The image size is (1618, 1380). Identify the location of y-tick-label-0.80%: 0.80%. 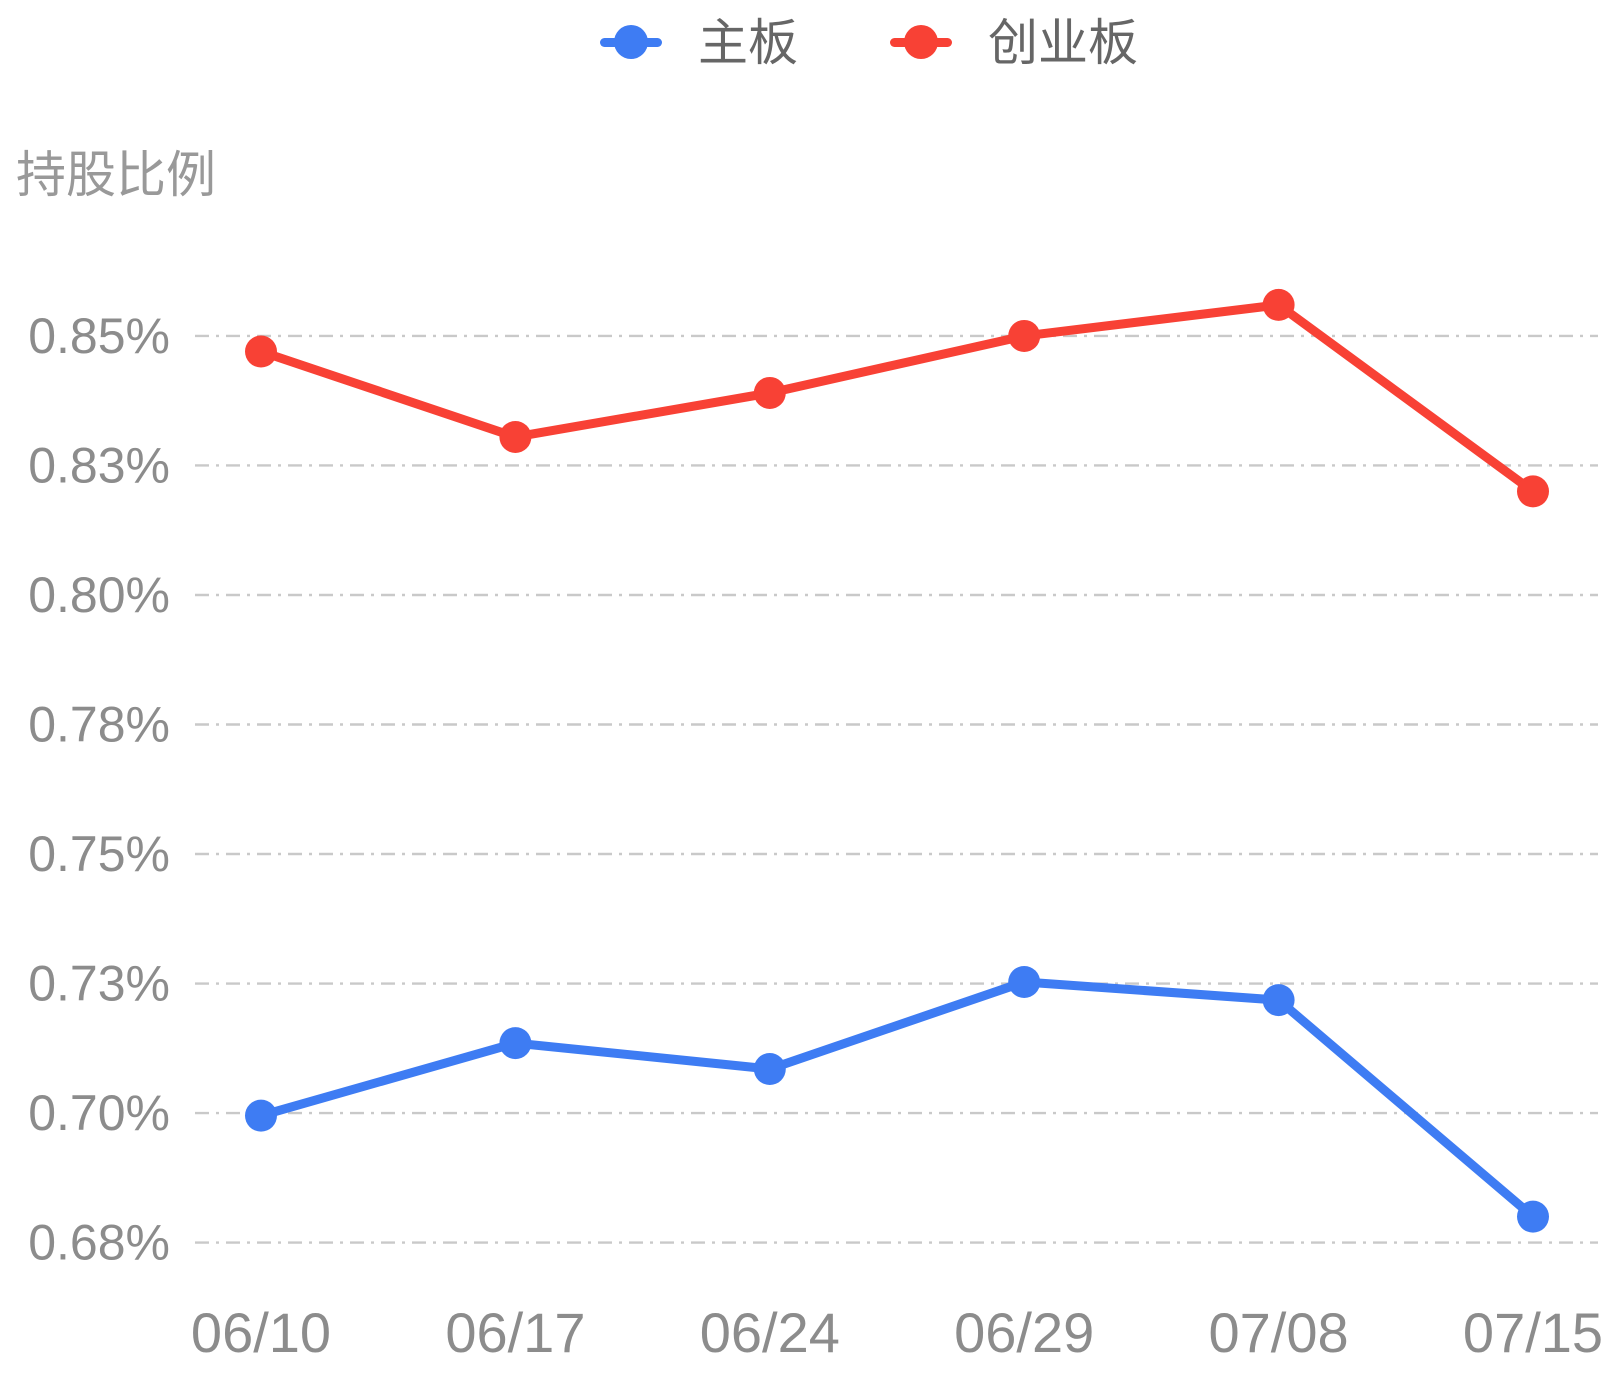
(99, 595).